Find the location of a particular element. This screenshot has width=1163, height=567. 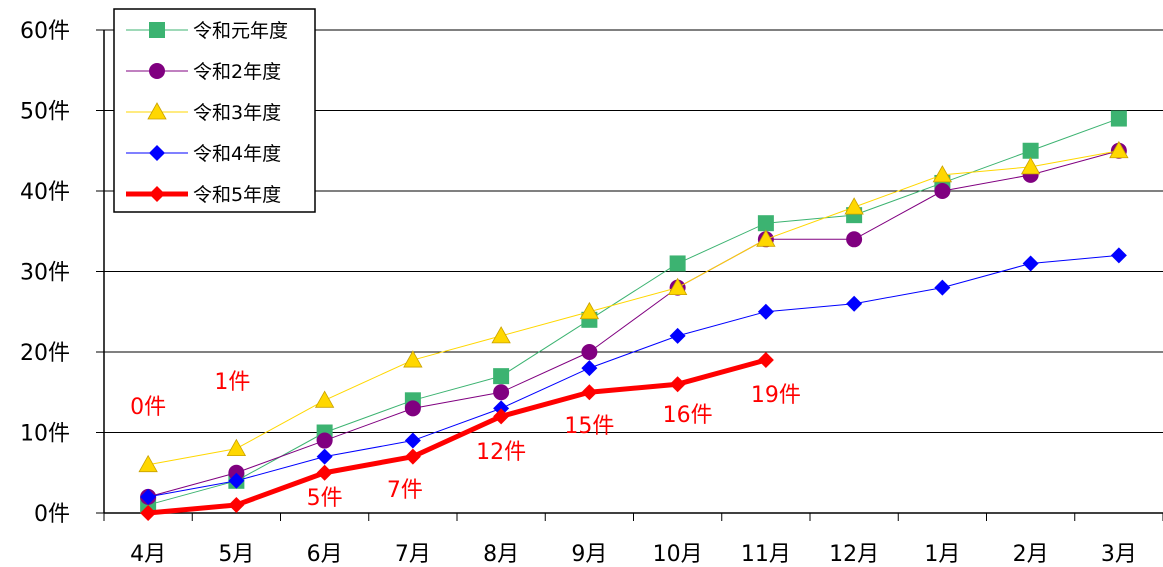

legend-item: 令和3年度 is located at coordinates (203, 113).